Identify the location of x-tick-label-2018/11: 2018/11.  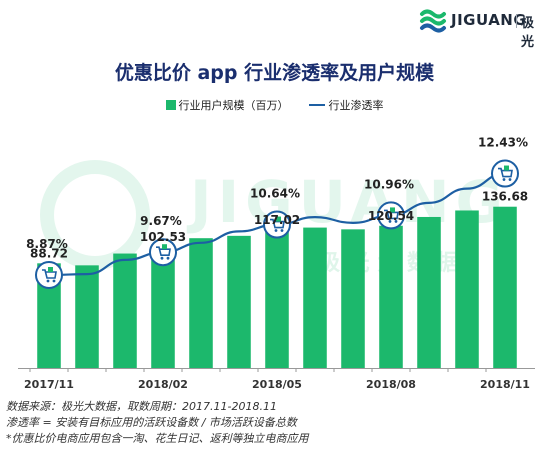
(505, 384).